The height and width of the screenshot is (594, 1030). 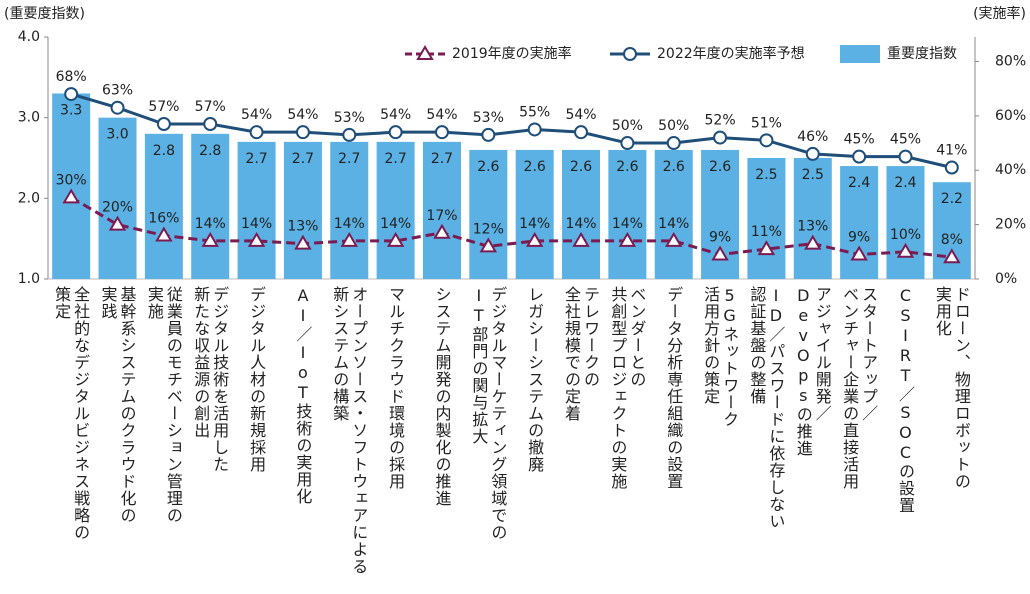 I want to click on bar-value-label: 2.4, so click(x=905, y=183).